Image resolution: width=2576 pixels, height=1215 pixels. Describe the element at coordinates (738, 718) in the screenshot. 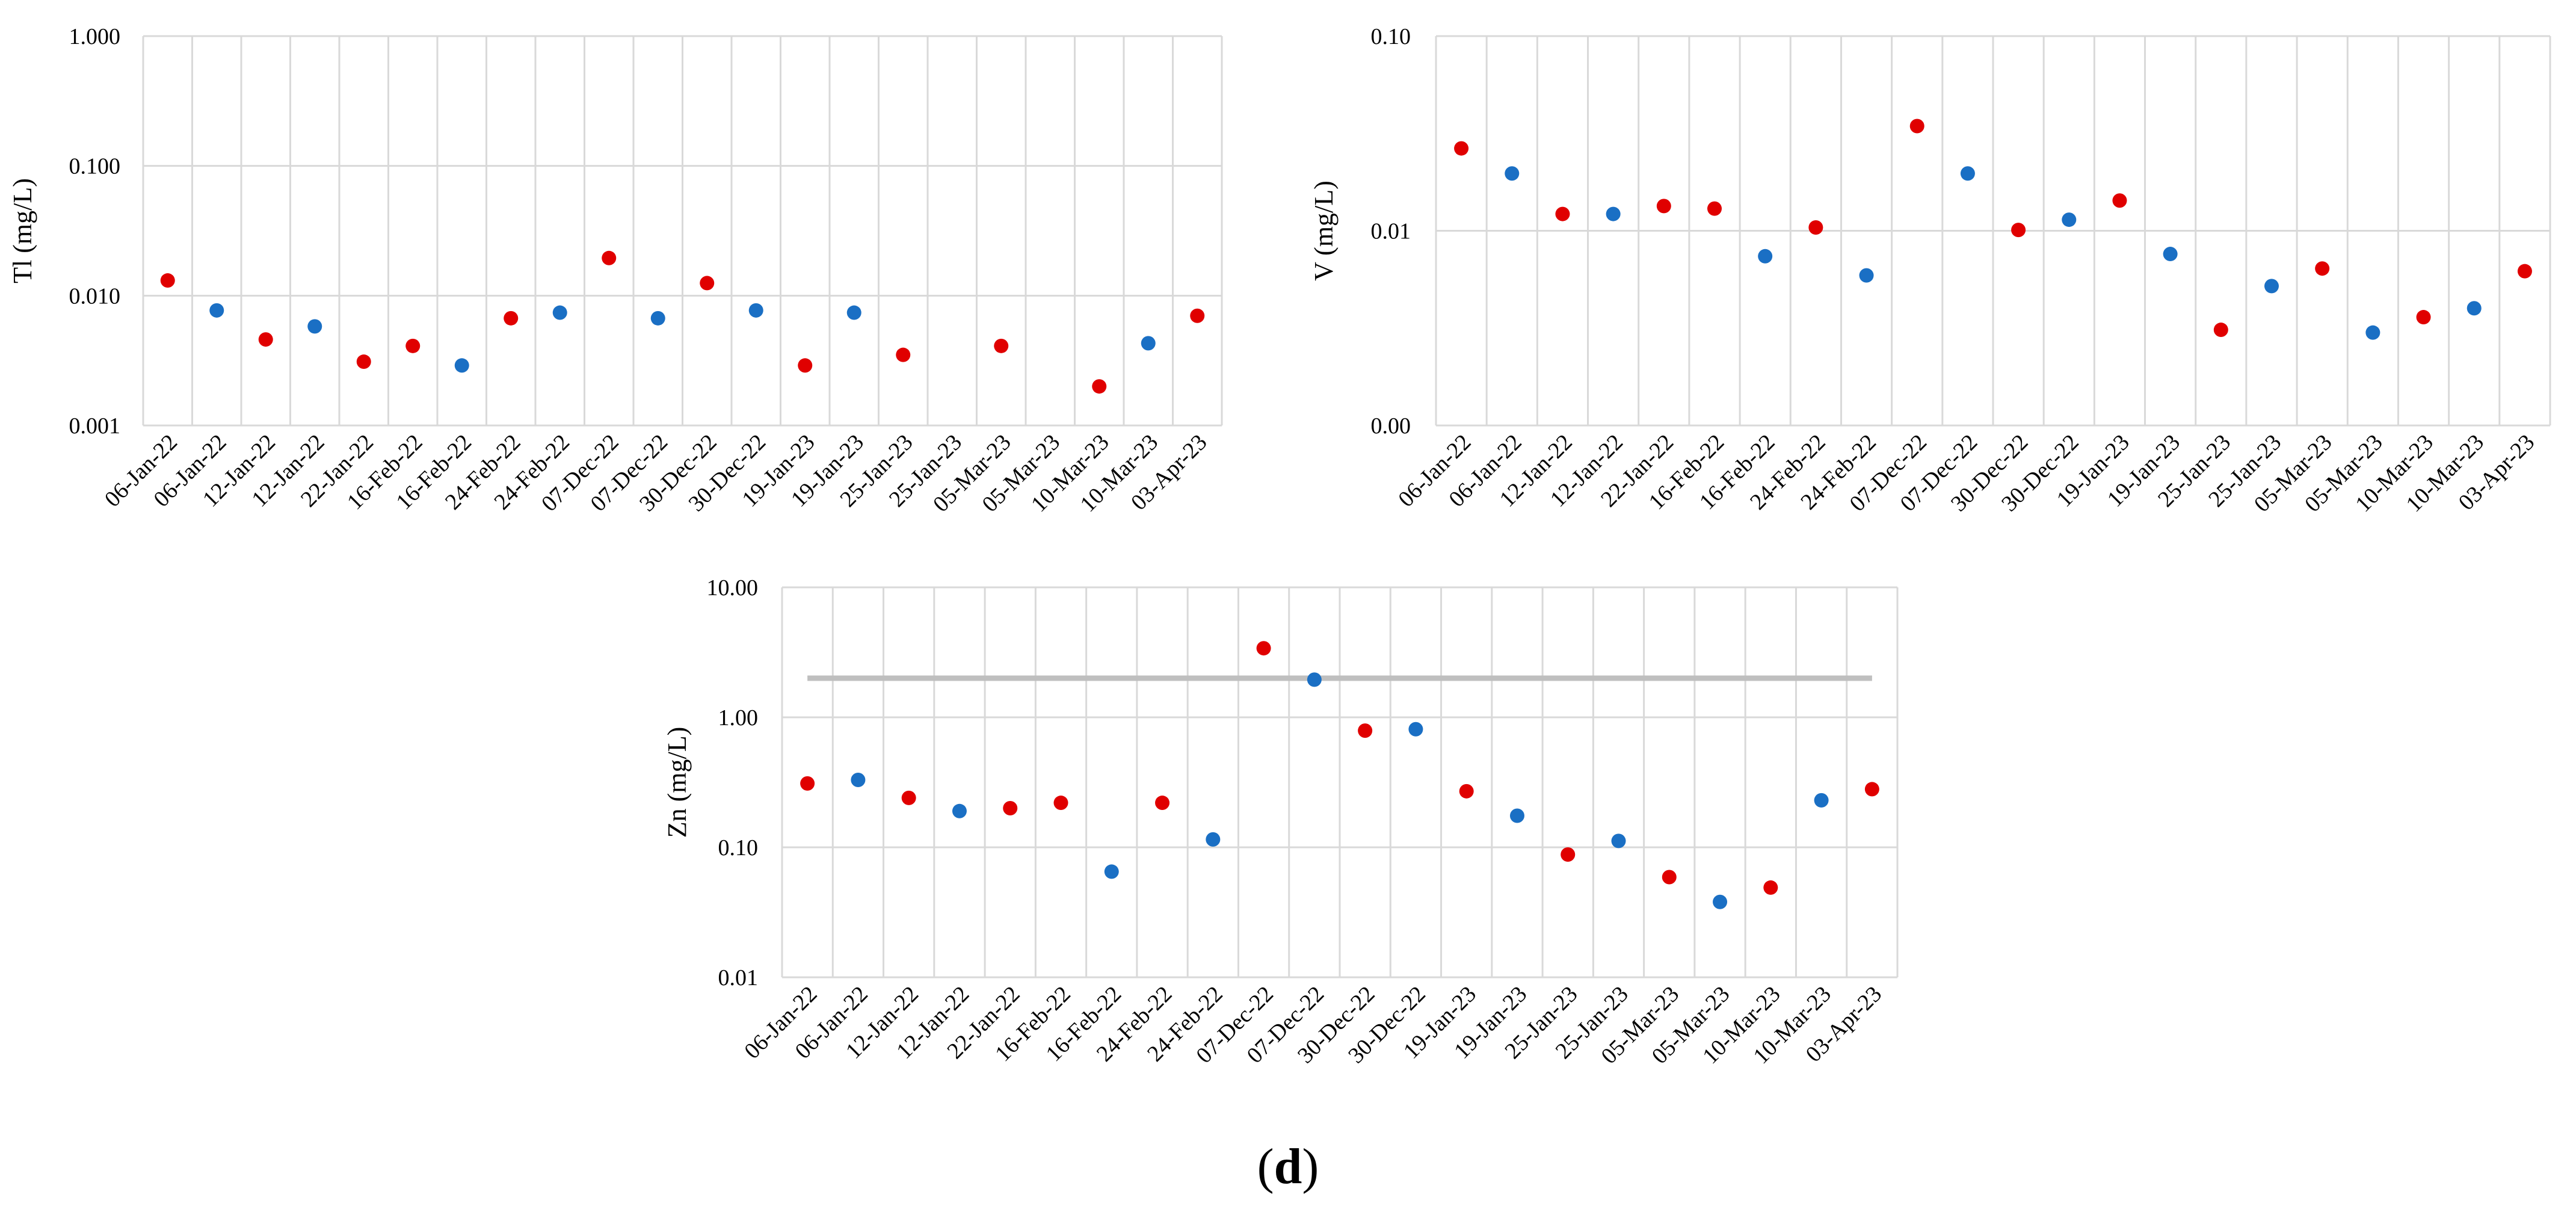

I see `y-tick-label: 1.00` at that location.